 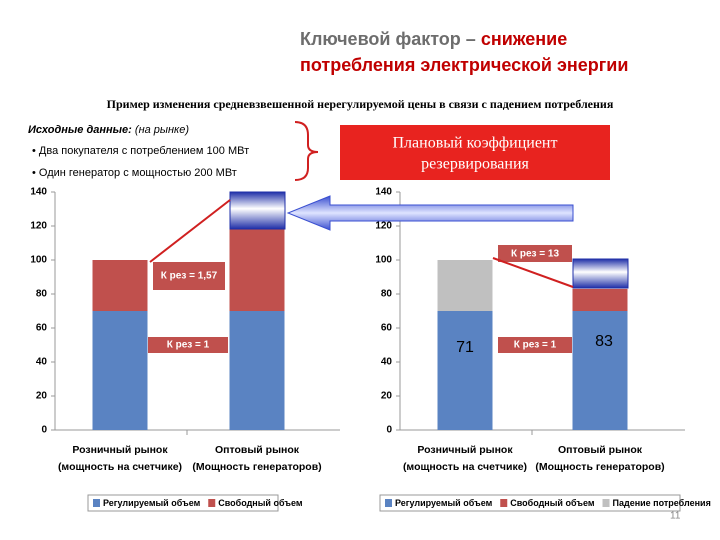 I want to click on annotation: К рез = 1,57, so click(x=189, y=276).